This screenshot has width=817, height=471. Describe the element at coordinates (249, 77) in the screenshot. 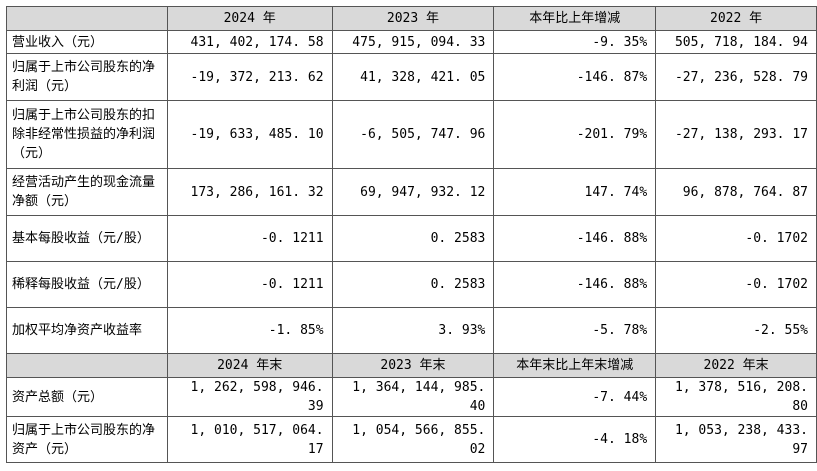

I see `cell-2024: -19, 372, 213. 62` at that location.